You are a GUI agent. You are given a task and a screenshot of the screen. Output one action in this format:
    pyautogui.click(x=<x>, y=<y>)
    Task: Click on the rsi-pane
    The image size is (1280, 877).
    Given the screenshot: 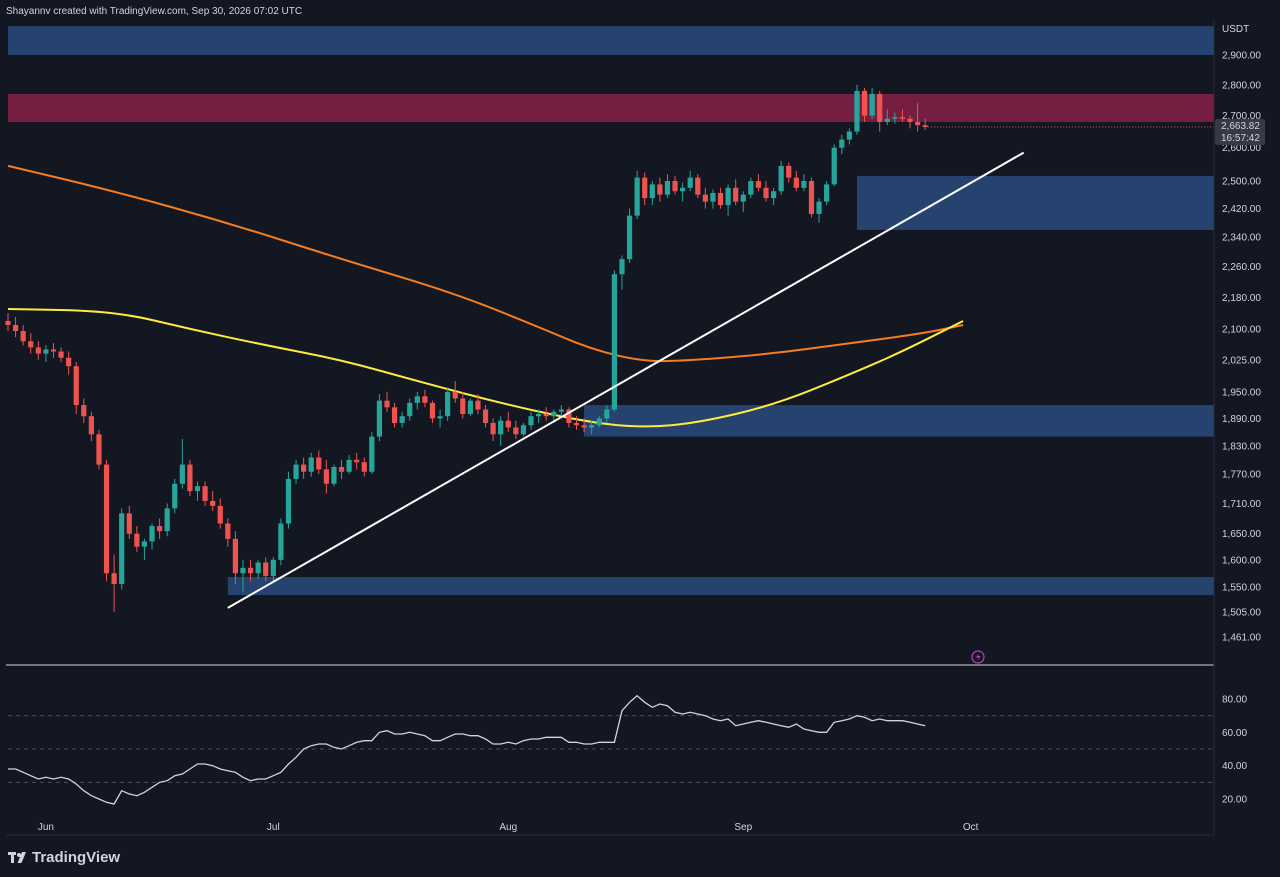 What is the action you would take?
    pyautogui.click(x=611, y=749)
    